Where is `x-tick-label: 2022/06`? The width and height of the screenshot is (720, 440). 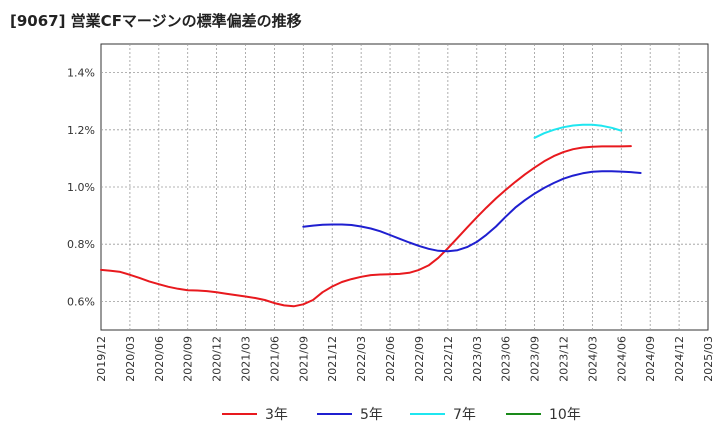
x-tick-label: 2022/06 is located at coordinates (390, 359).